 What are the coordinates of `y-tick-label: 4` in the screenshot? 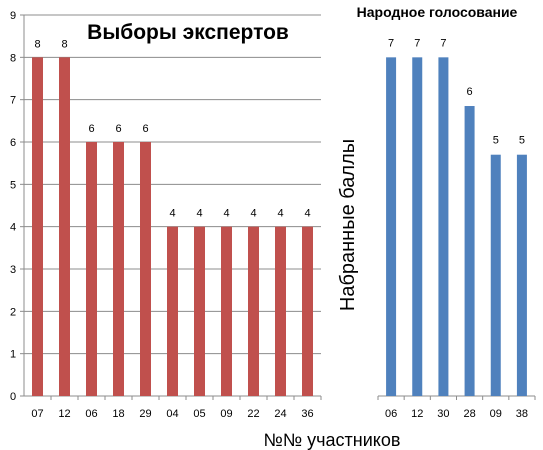 It's located at (13, 228).